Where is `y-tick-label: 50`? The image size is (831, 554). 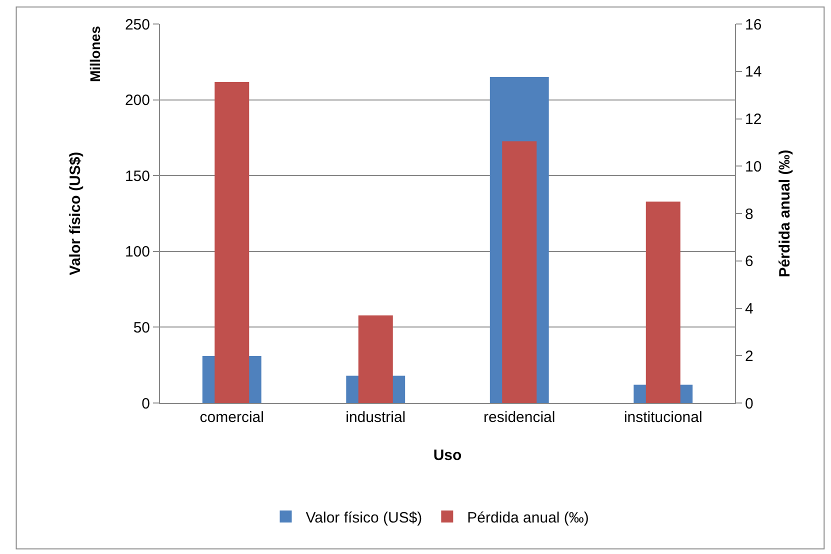 y-tick-label: 50 is located at coordinates (141, 327).